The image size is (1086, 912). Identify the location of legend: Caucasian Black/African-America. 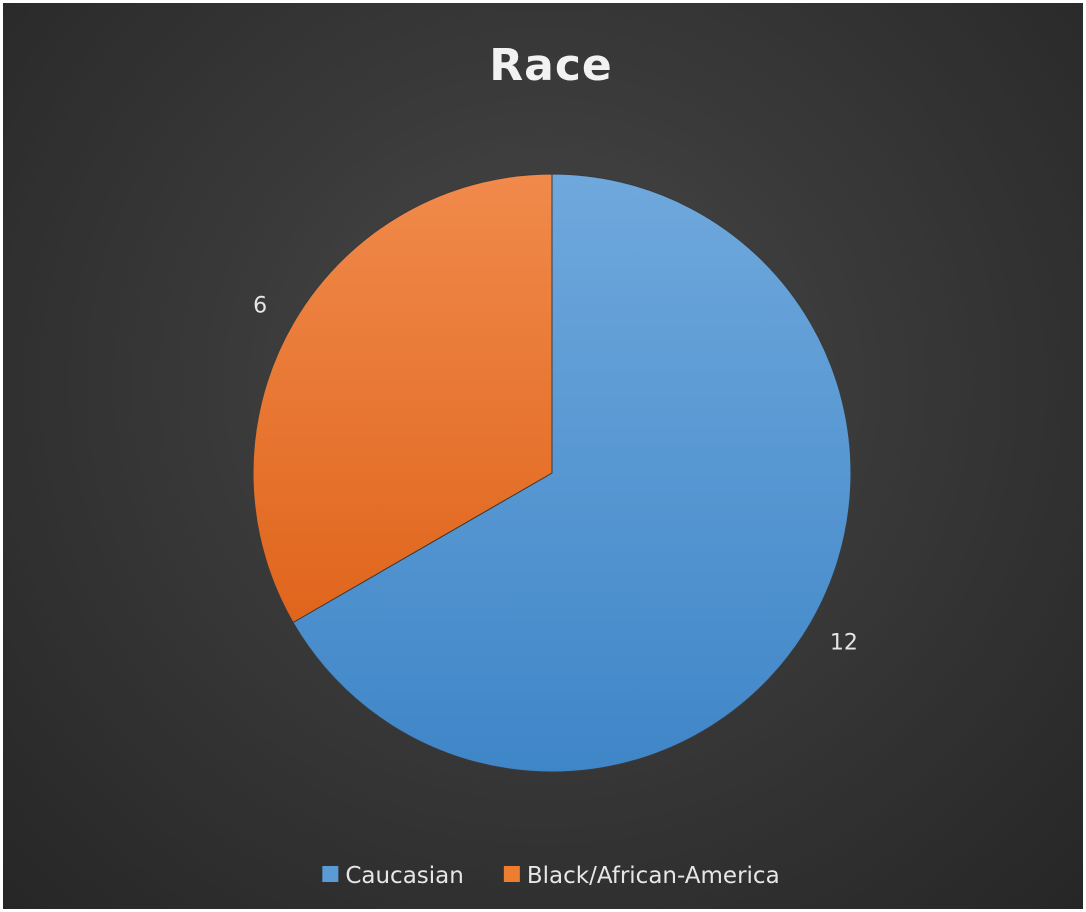
(551, 876).